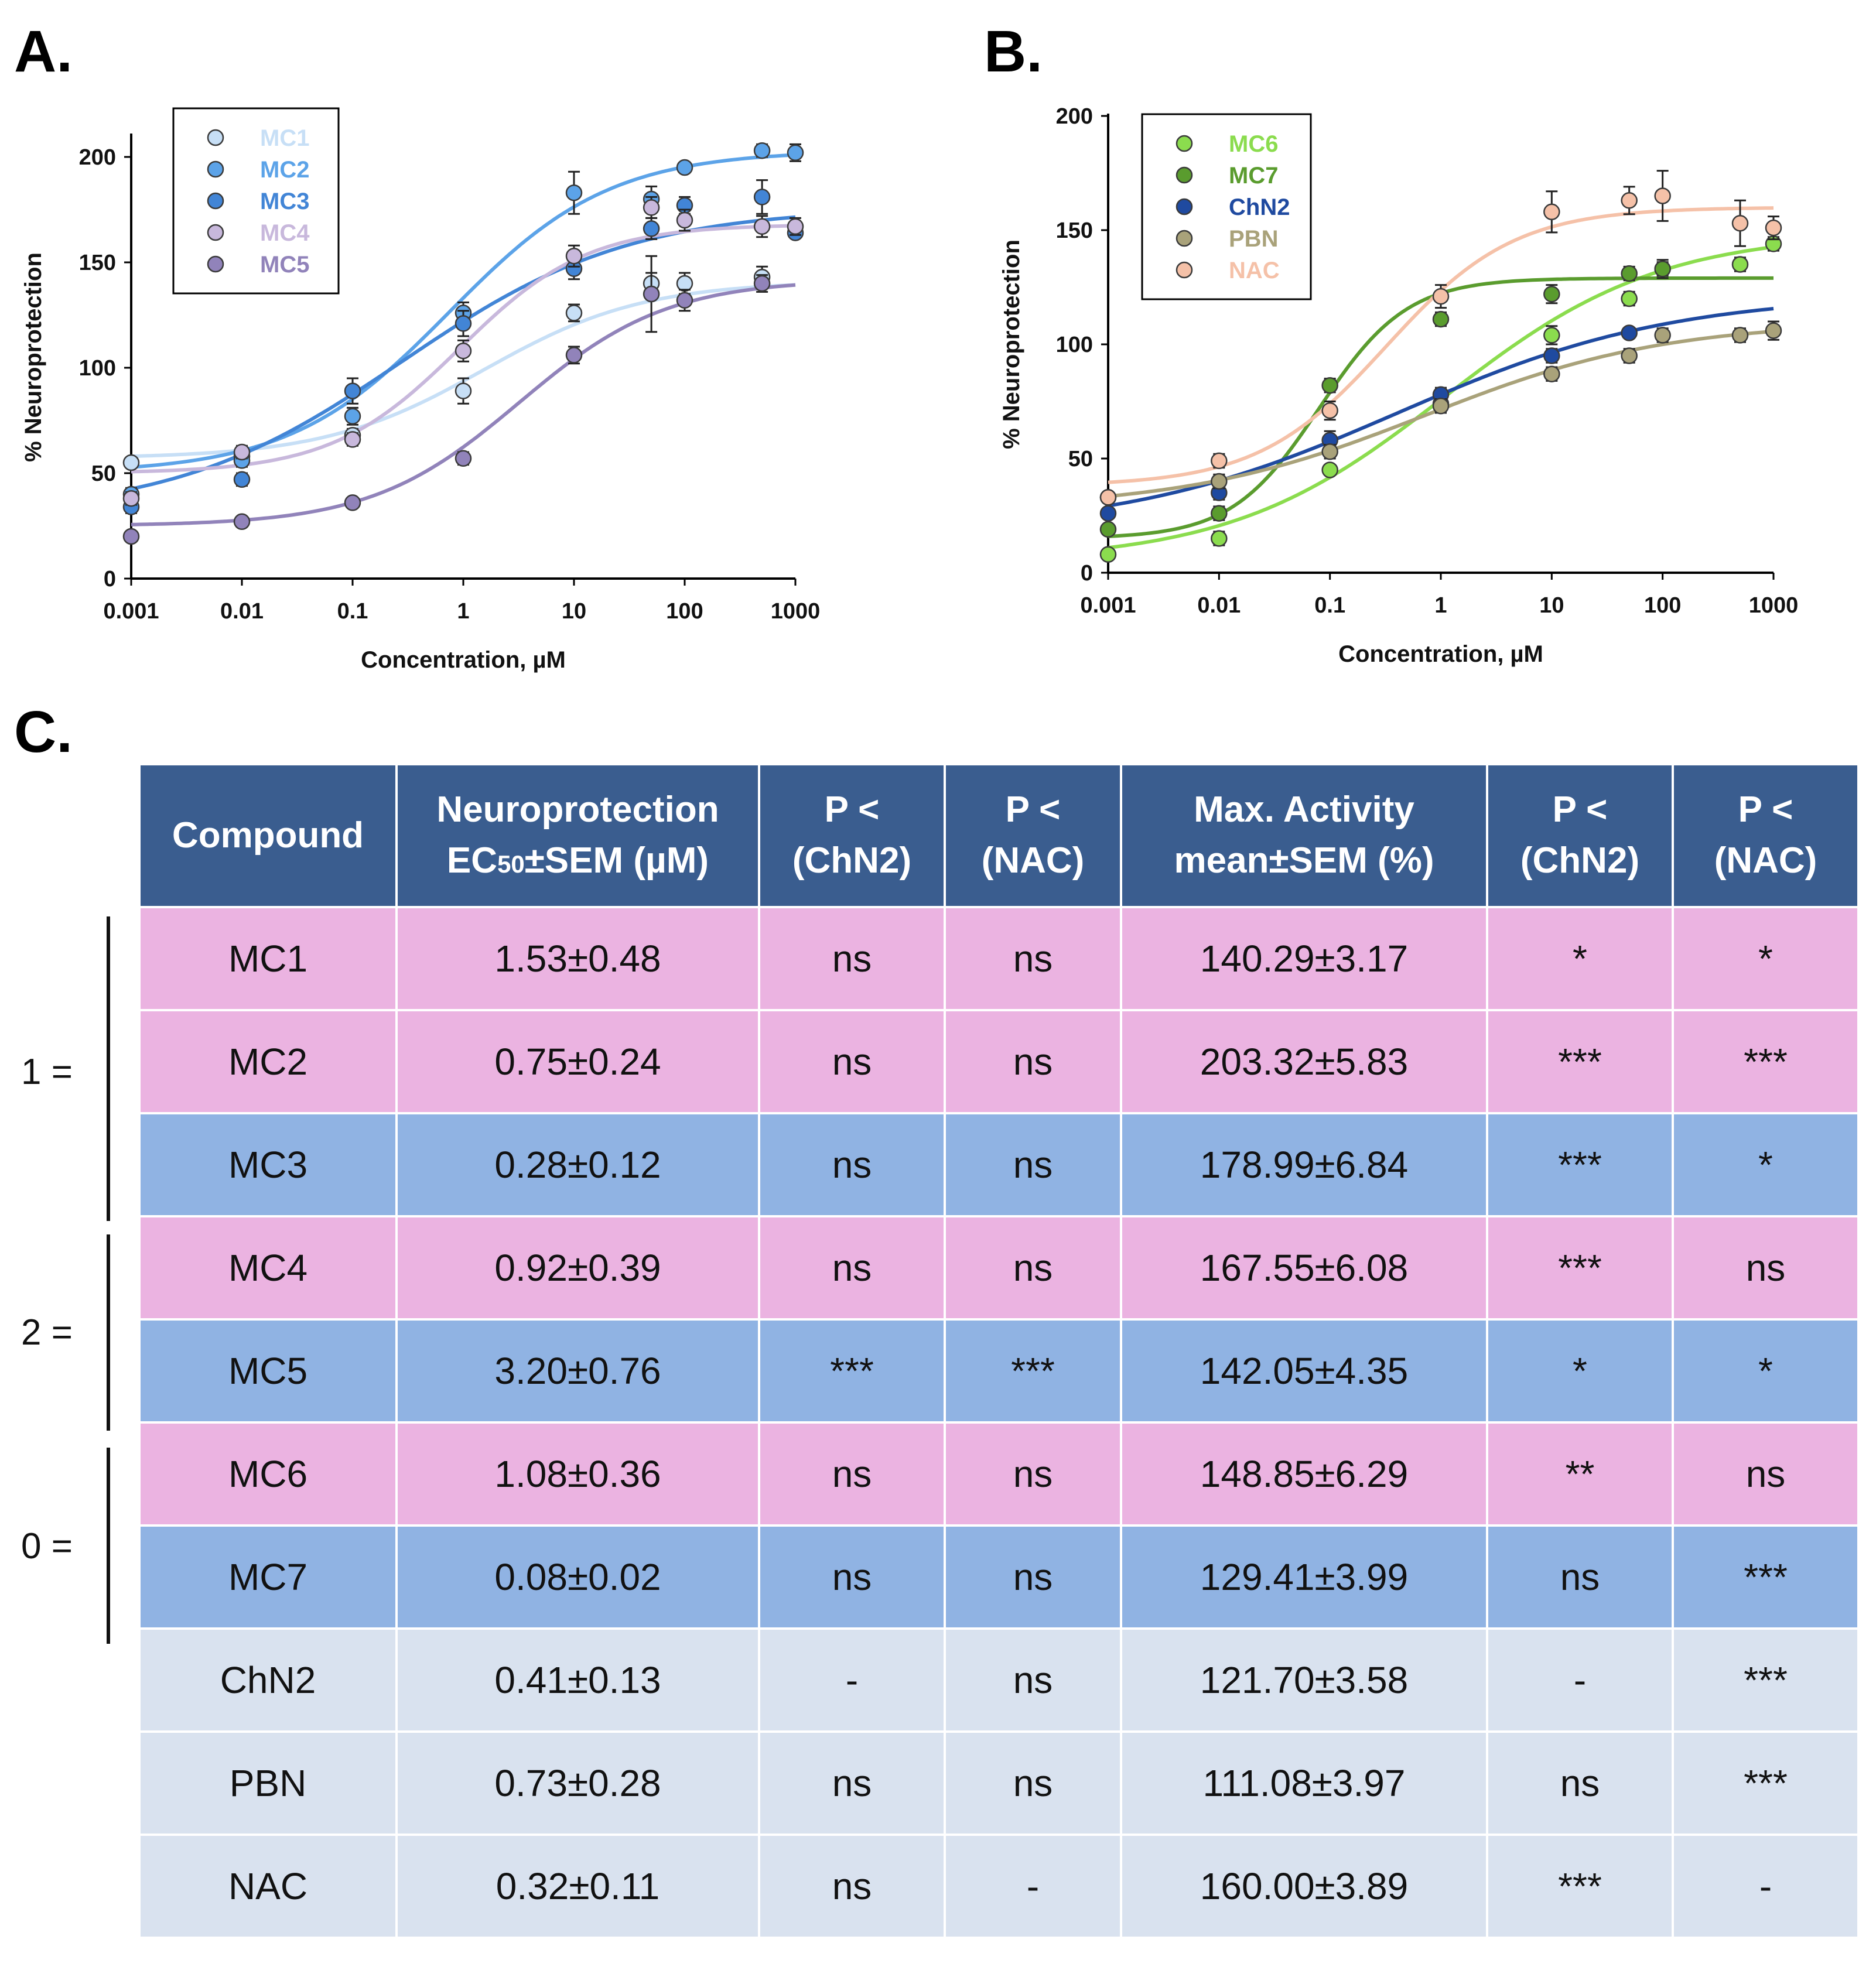 Image resolution: width=1876 pixels, height=1977 pixels. I want to click on table-cell: 1.53±0.48, so click(577, 959).